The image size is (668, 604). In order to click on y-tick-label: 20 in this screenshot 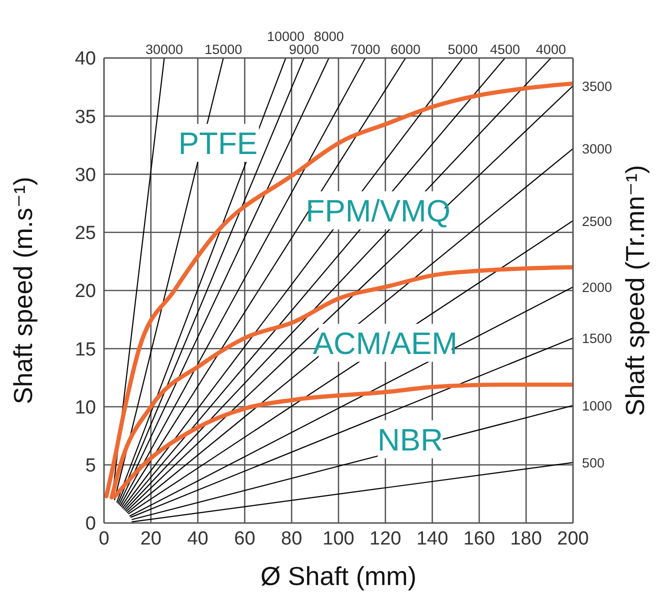, I will do `click(85, 291)`.